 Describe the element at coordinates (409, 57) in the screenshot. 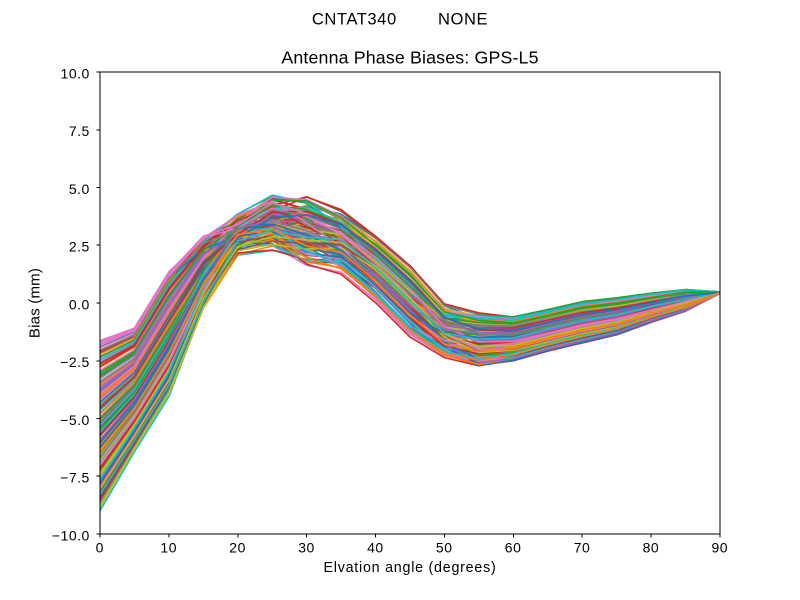

I see `svg-text: Antenna Phase Biases: GPS-L5` at that location.